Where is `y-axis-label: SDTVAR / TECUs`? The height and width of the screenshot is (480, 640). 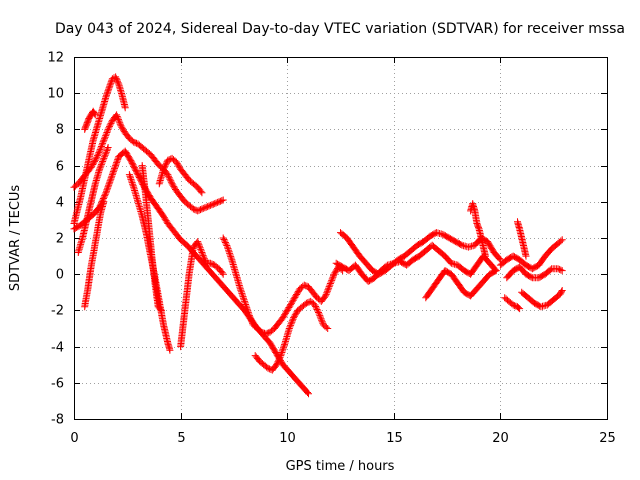 y-axis-label: SDTVAR / TECUs is located at coordinates (15, 238).